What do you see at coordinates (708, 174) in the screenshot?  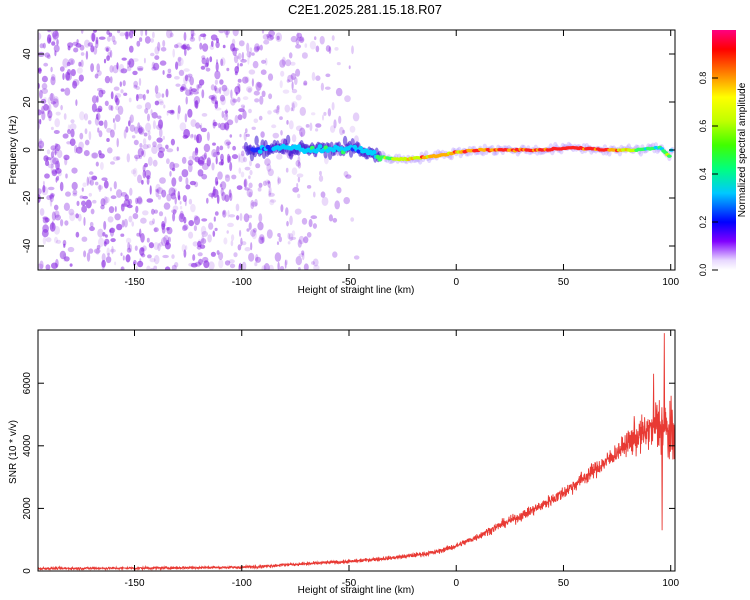 I see `colorbar-ticks: 0.0 0.2 0.4 0.6 0.8` at bounding box center [708, 174].